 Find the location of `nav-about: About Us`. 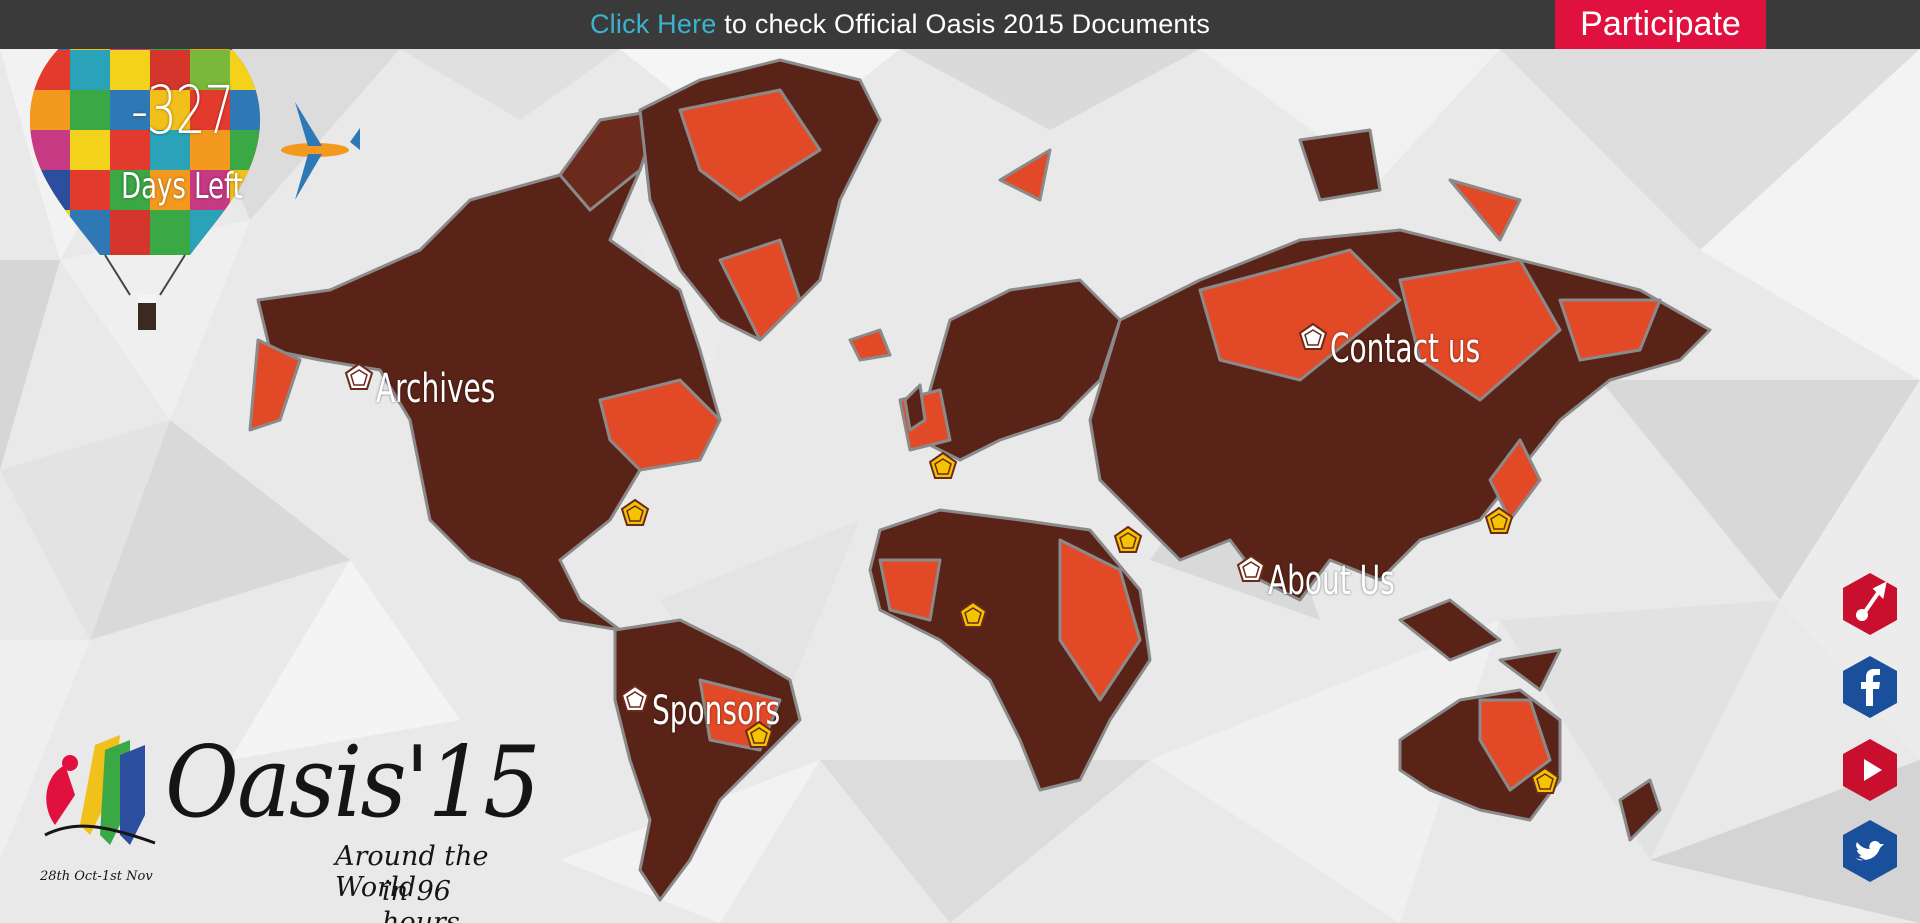

nav-about: About Us is located at coordinates (1342, 569).